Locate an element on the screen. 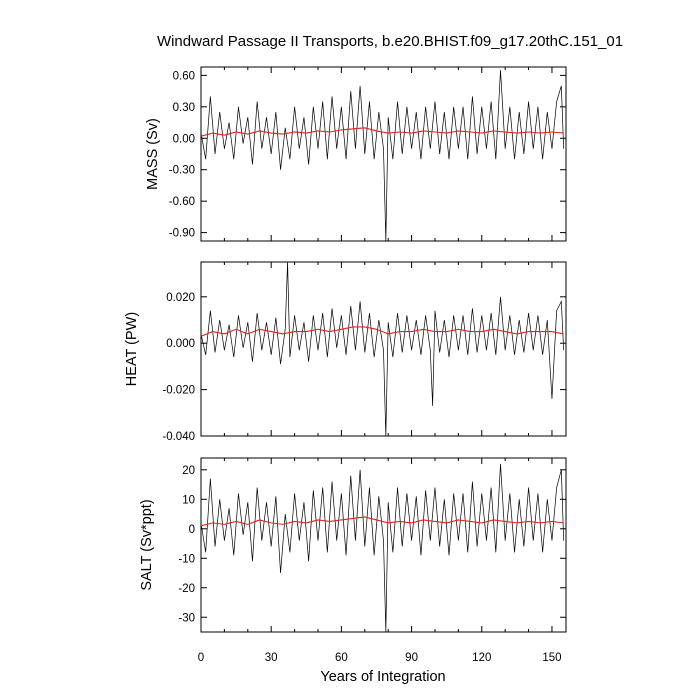  y-tick-label: 10 is located at coordinates (188, 500).